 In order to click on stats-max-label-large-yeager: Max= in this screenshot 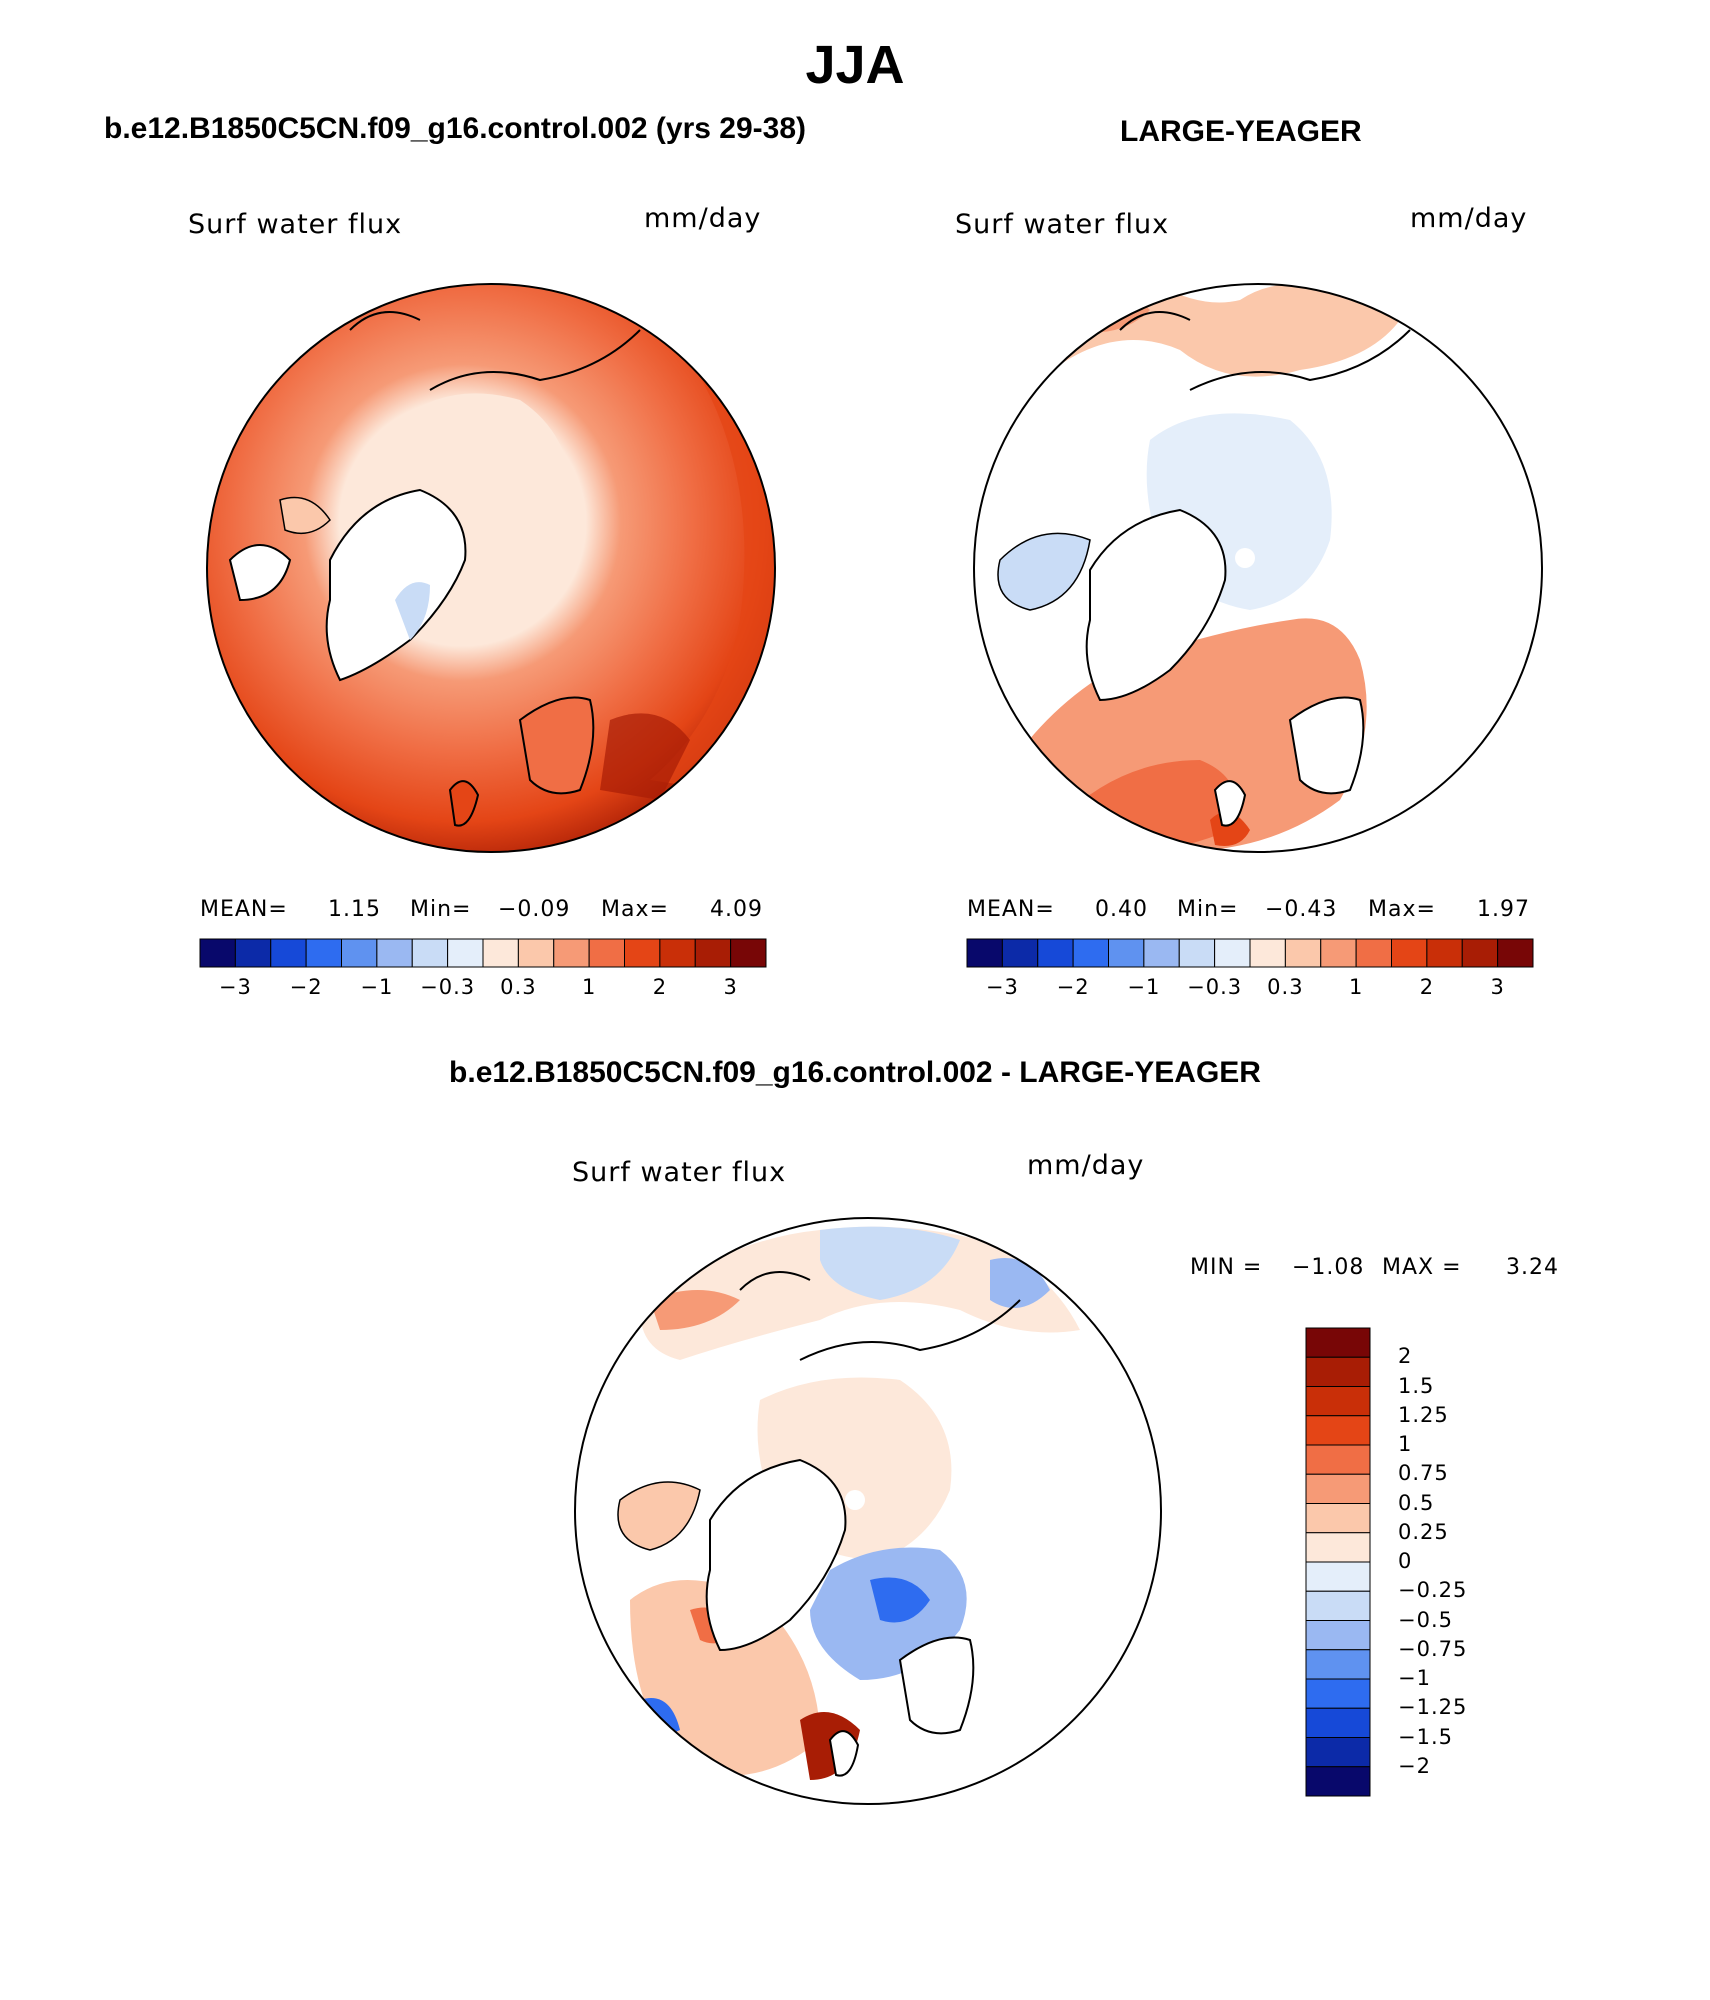, I will do `click(1402, 909)`.